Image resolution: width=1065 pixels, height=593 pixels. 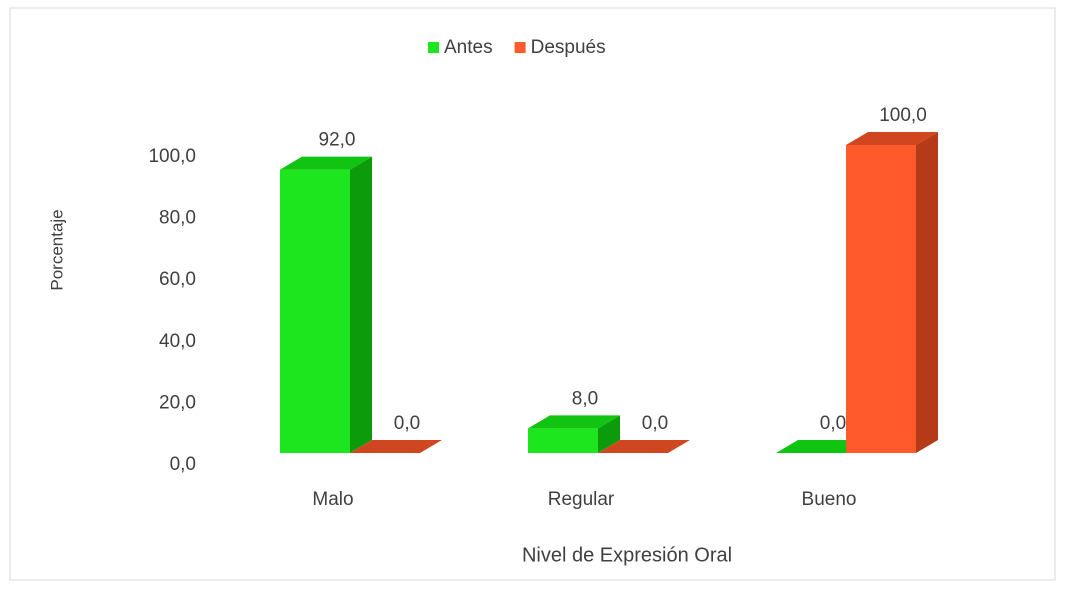 I want to click on legend-label: Después, so click(x=568, y=47).